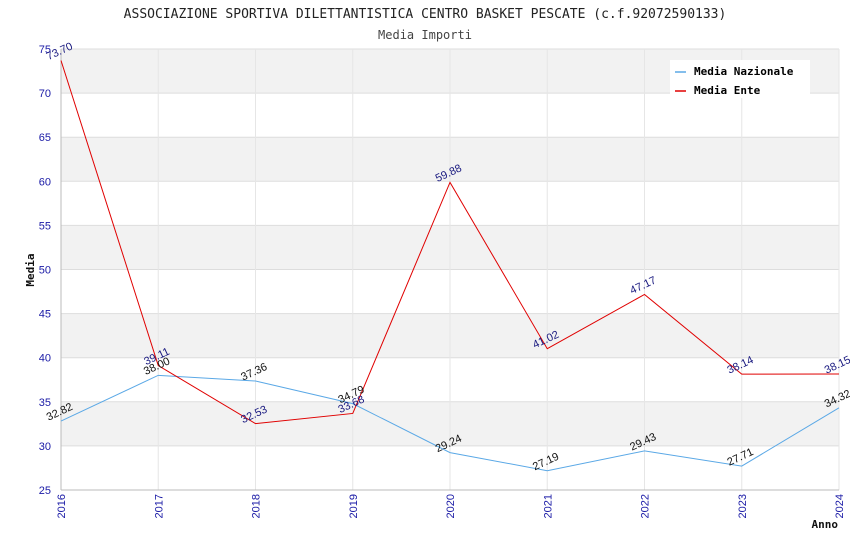  What do you see at coordinates (744, 71) in the screenshot?
I see `legend-label-media-nazionale: Media Nazionale` at bounding box center [744, 71].